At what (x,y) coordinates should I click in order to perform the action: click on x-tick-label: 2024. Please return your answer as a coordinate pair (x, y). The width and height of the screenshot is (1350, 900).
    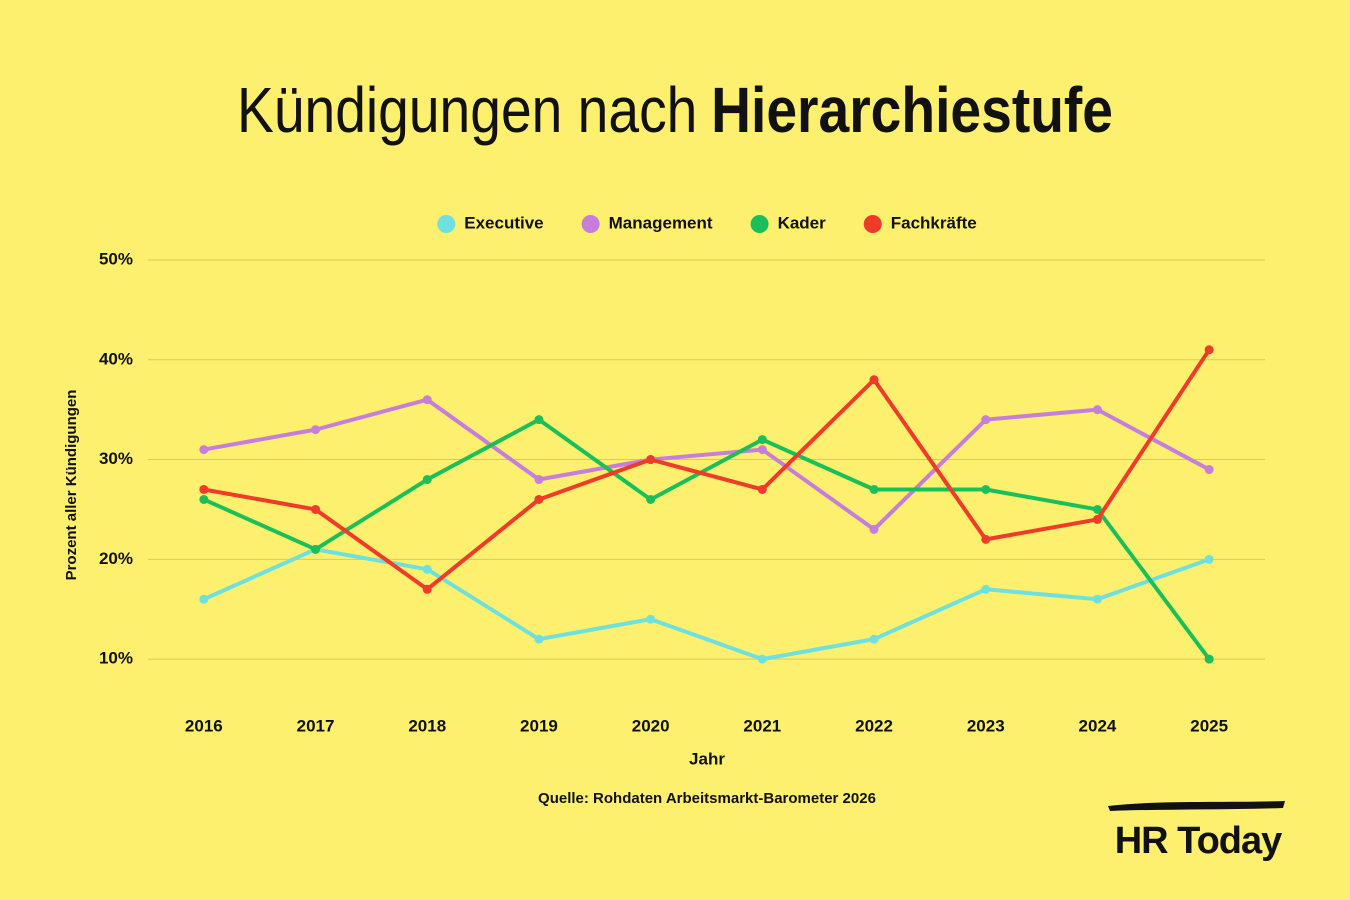
    Looking at the image, I should click on (1098, 725).